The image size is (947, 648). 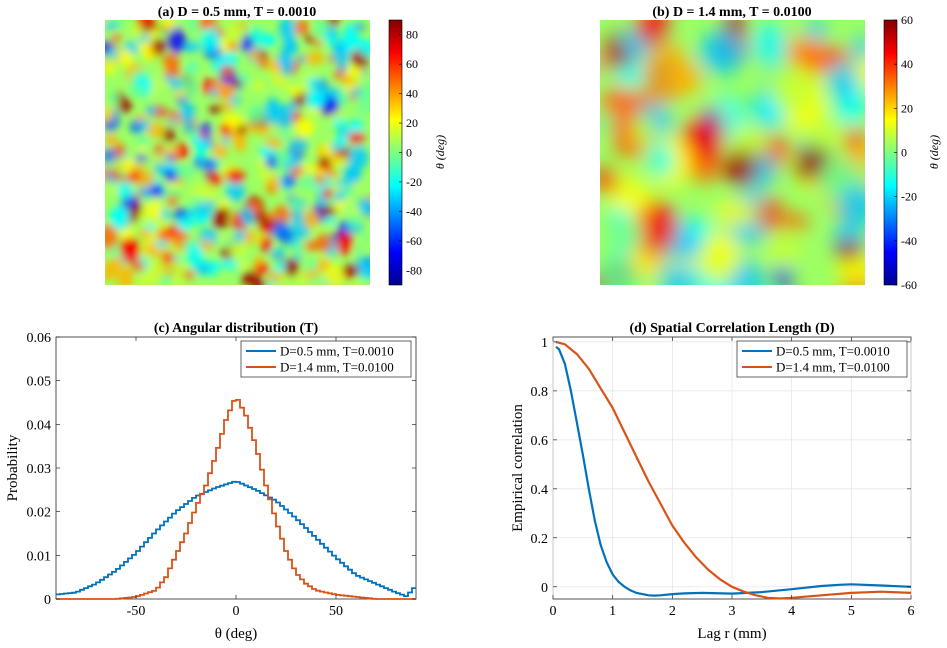 I want to click on y-tick-label: 0.2, so click(x=540, y=539).